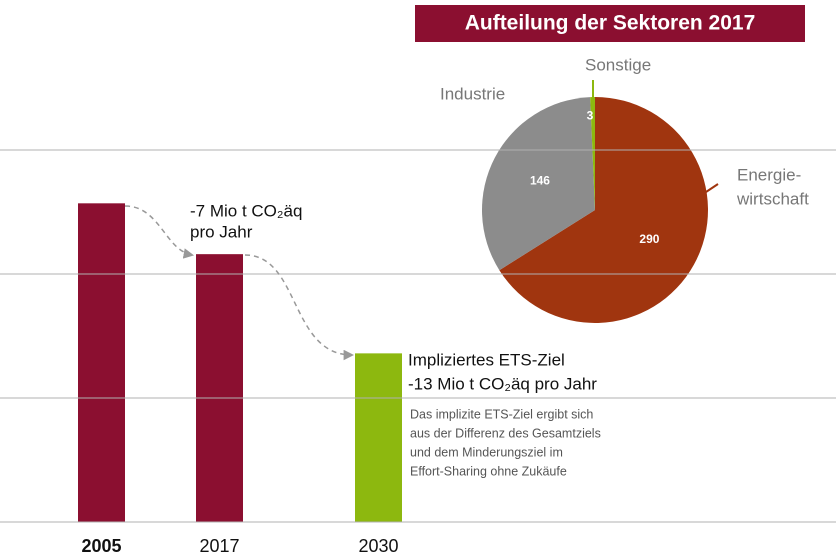 This screenshot has height=556, width=836. What do you see at coordinates (649, 239) in the screenshot?
I see `value-label: 290` at bounding box center [649, 239].